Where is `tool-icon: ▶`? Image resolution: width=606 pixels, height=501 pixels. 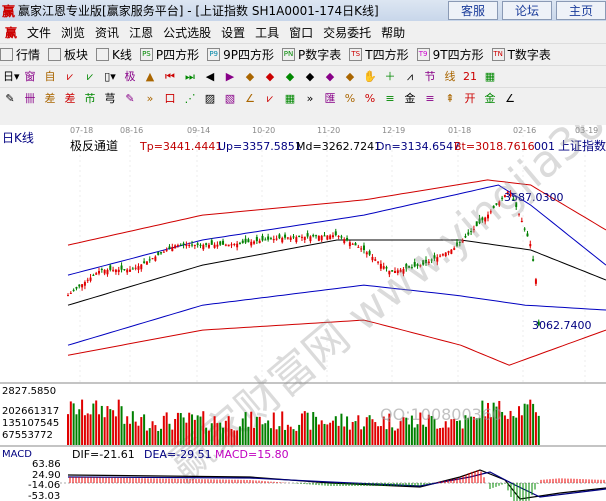
tool-icon: ▶ is located at coordinates (230, 76).